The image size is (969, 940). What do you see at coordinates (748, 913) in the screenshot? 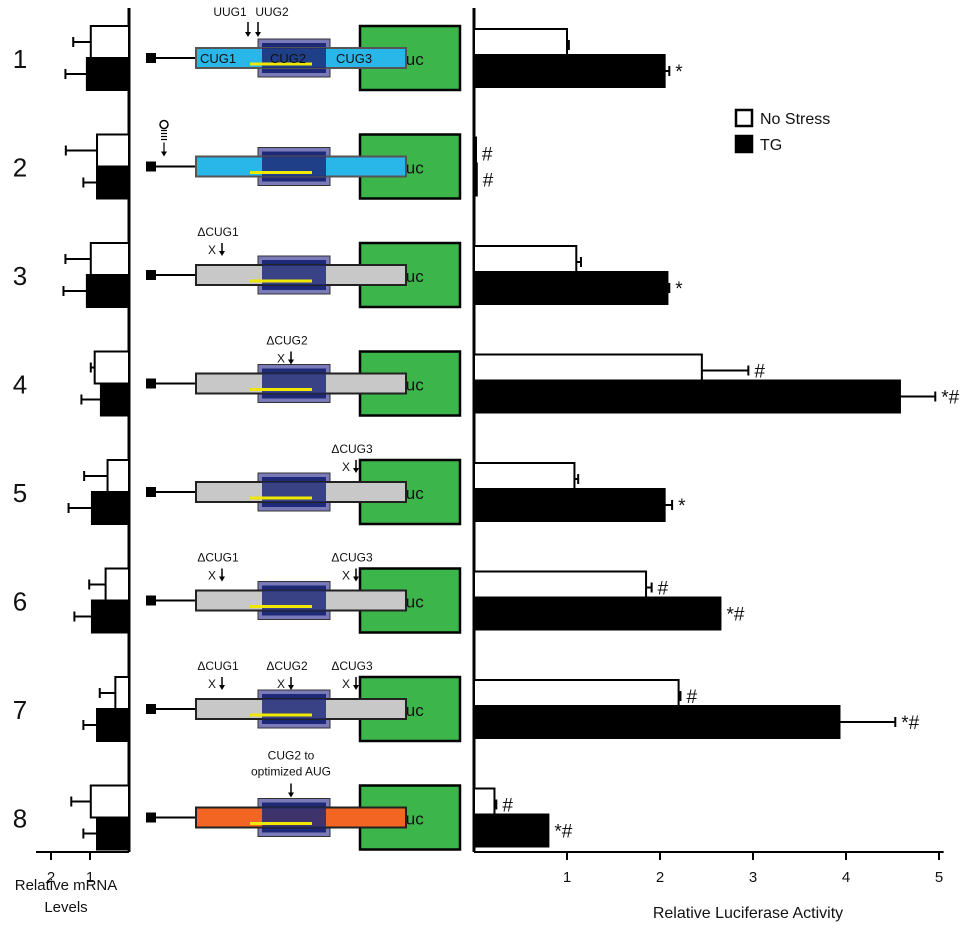
I see `luc-x-axis-title: Relative Luciferase Activity` at bounding box center [748, 913].